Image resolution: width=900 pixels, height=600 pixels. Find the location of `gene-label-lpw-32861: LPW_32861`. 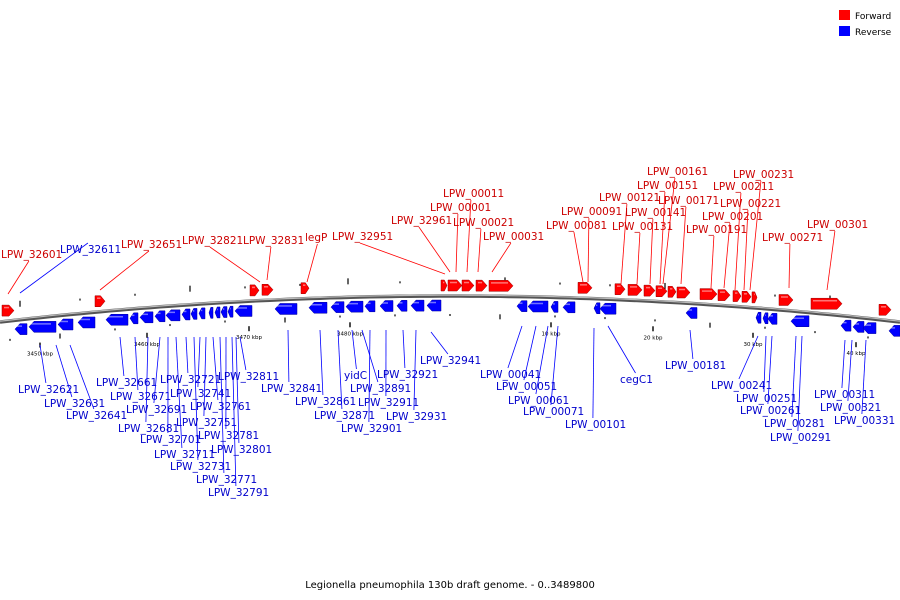

gene-label-lpw-32861: LPW_32861 is located at coordinates (325, 402).